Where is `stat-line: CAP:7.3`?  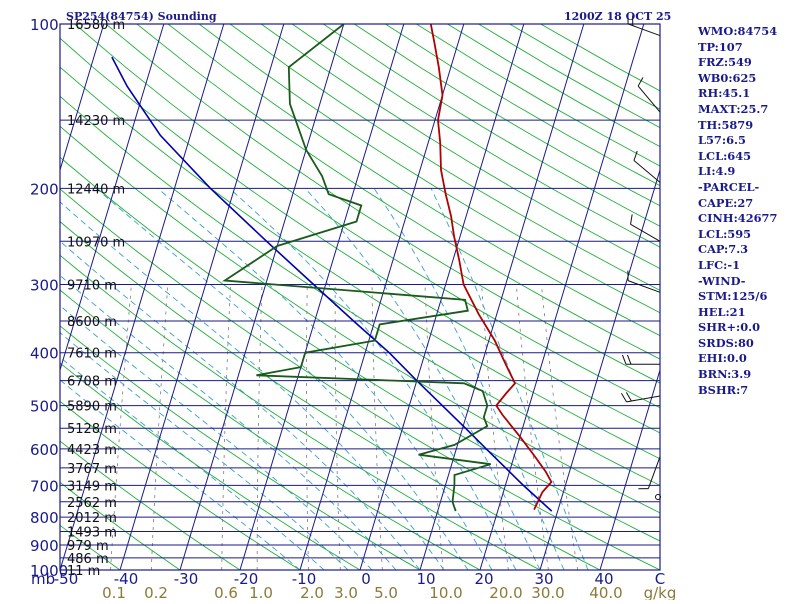
stat-line: CAP:7.3 is located at coordinates (748, 250).